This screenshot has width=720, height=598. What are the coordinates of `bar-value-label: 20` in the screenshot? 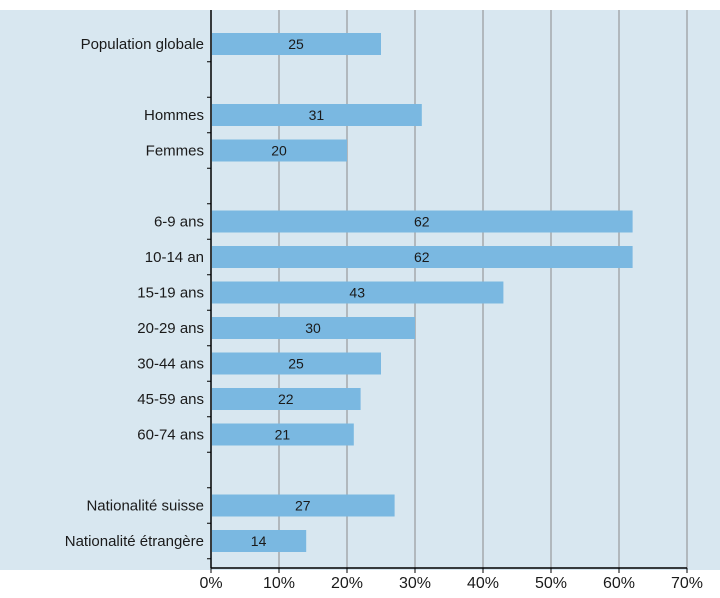 It's located at (279, 151).